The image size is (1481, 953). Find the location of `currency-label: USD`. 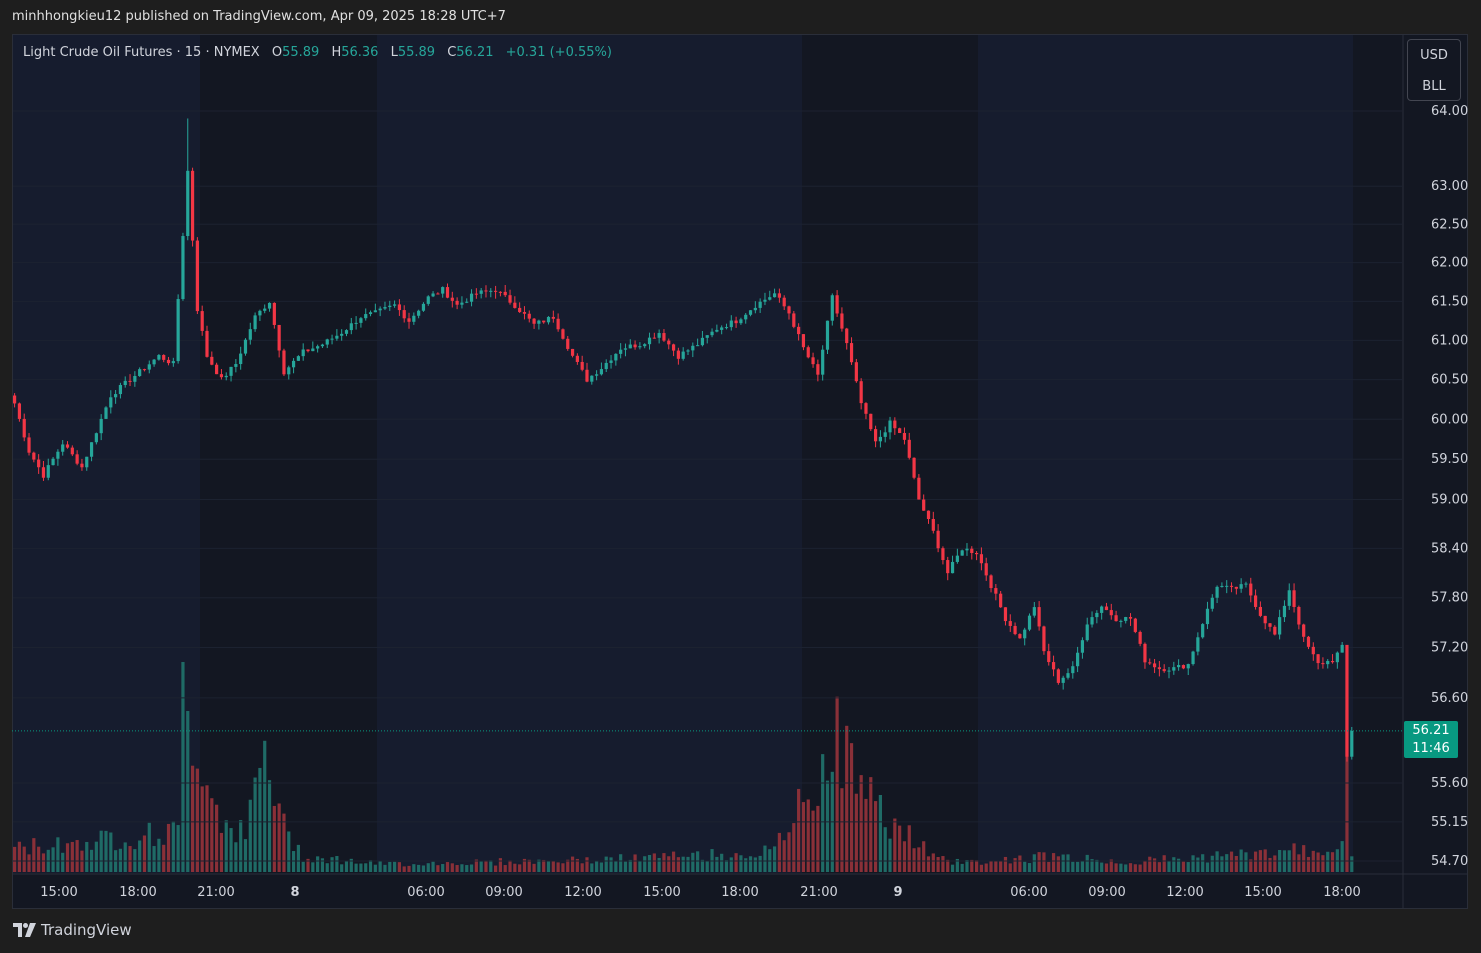

currency-label: USD is located at coordinates (1434, 55).